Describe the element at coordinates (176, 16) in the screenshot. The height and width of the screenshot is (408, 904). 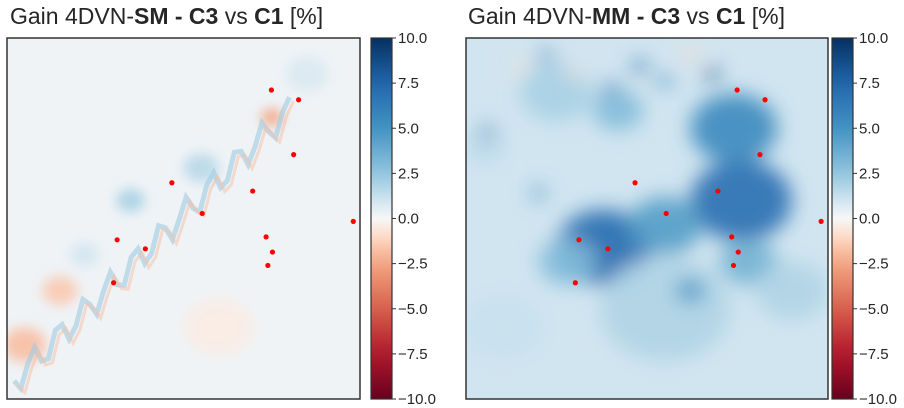
I see `title-bold-method: SM - C3` at that location.